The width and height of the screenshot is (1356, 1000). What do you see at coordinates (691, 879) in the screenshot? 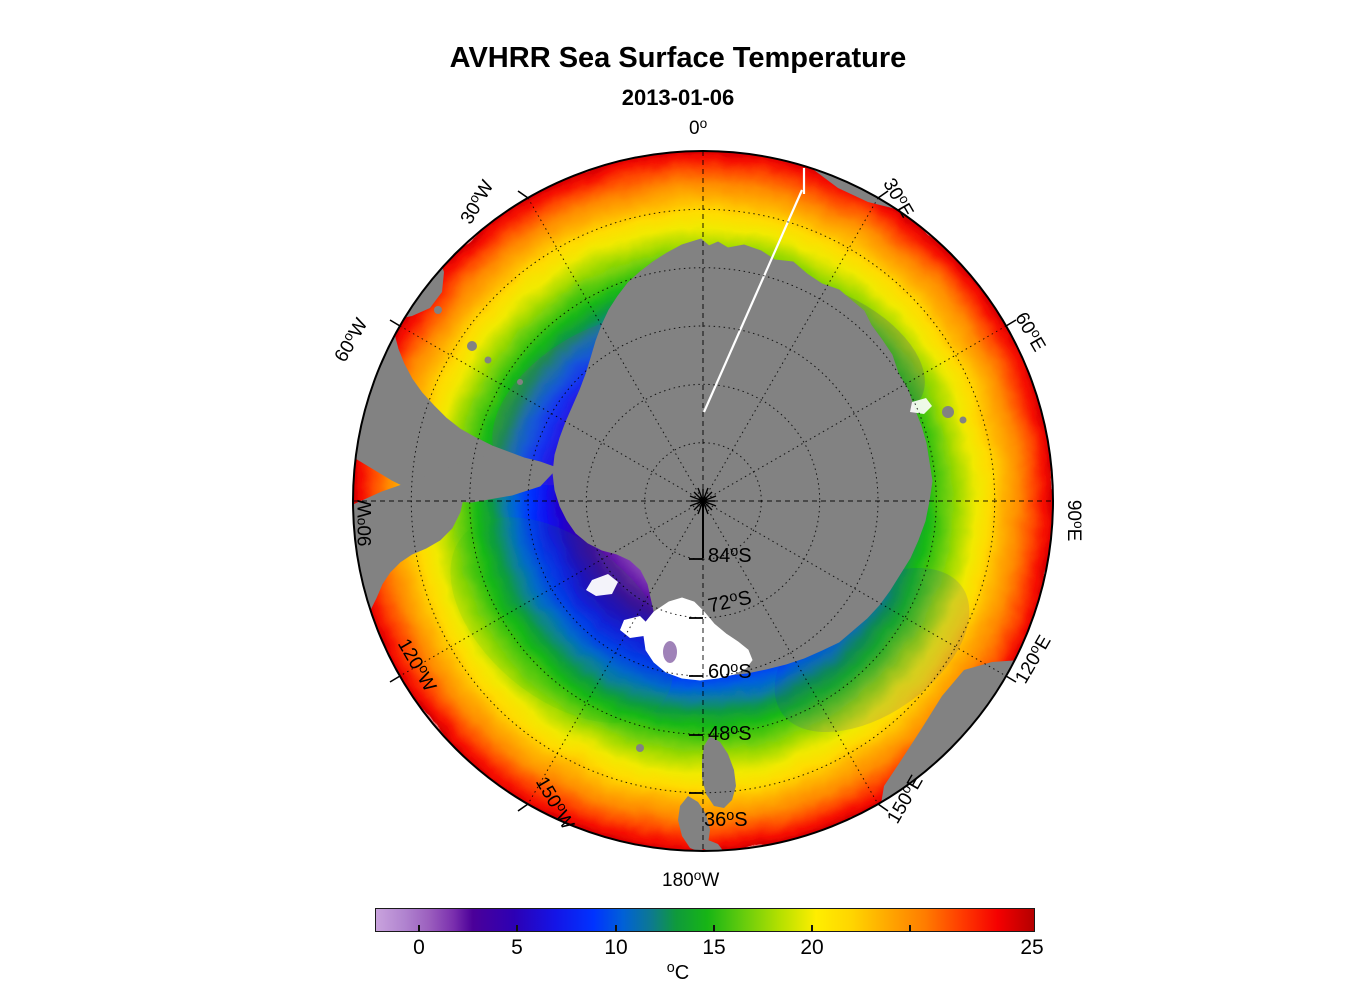
I see `lon-label-180w: 180oW` at bounding box center [691, 879].